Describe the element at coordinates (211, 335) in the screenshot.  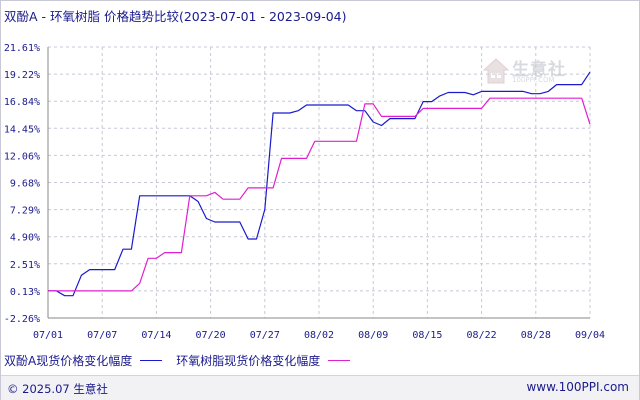
I see `x-tick-label: 07/20` at that location.